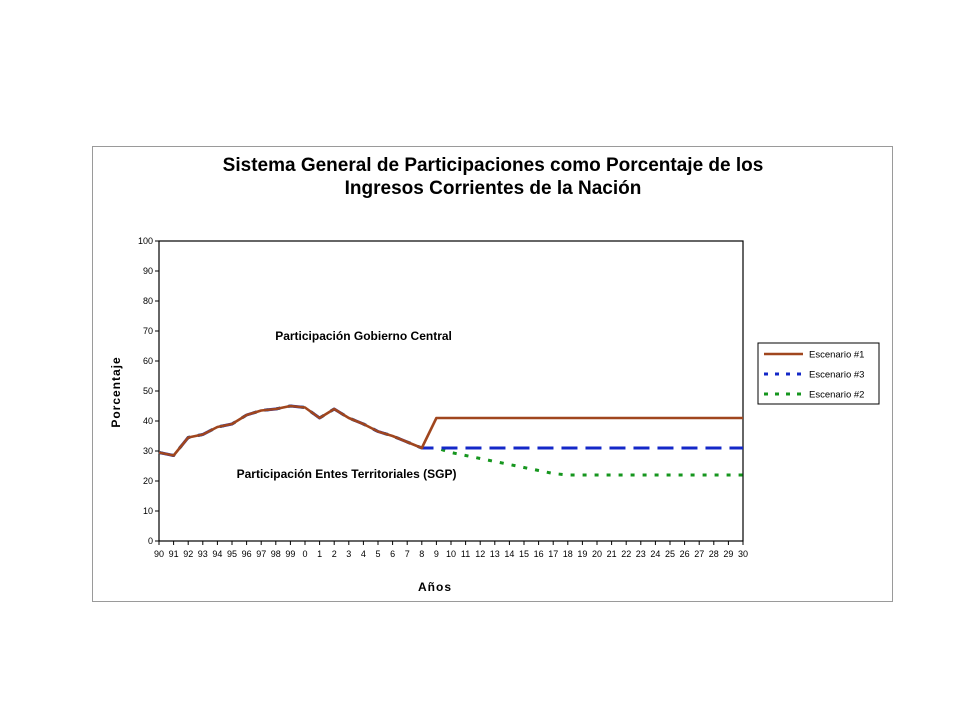 This screenshot has width=960, height=720. Describe the element at coordinates (261, 554) in the screenshot. I see `x-tick-label: 97` at that location.